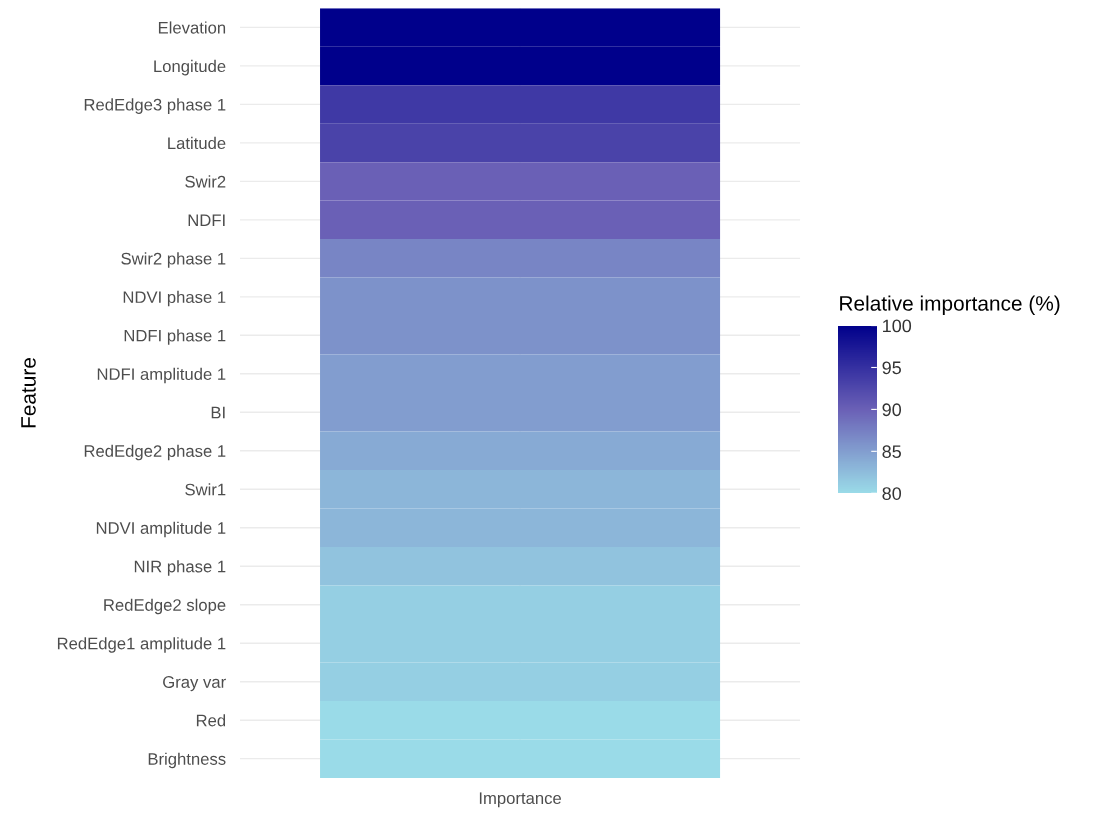  Describe the element at coordinates (205, 489) in the screenshot. I see `y-tick-label: Swir1` at that location.